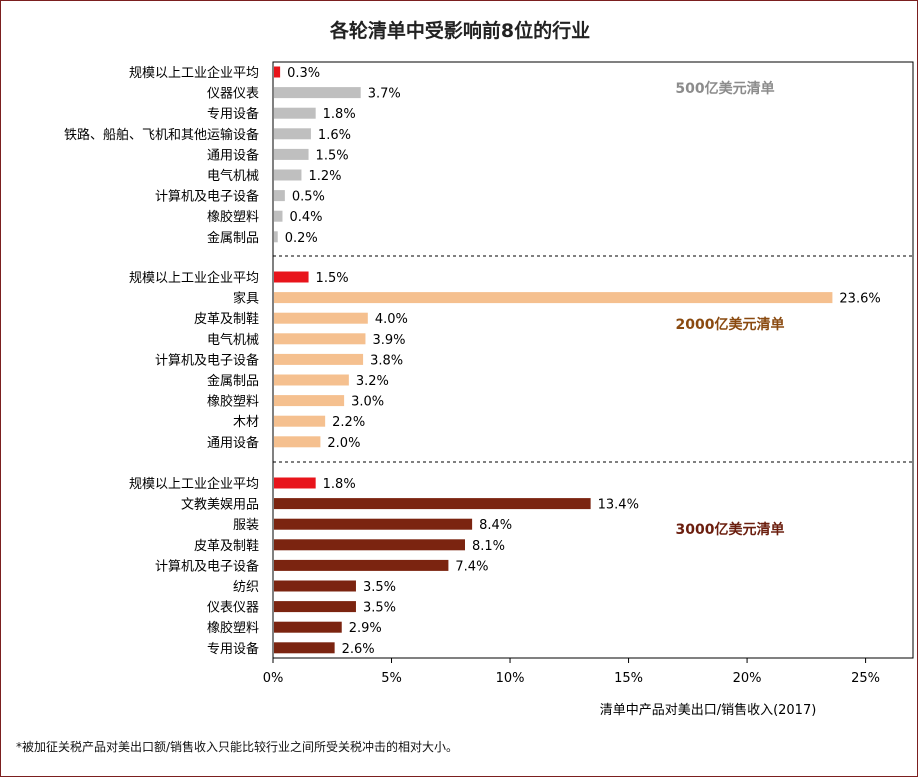  Describe the element at coordinates (730, 324) in the screenshot. I see `series-label: 2000亿美元清单` at that location.